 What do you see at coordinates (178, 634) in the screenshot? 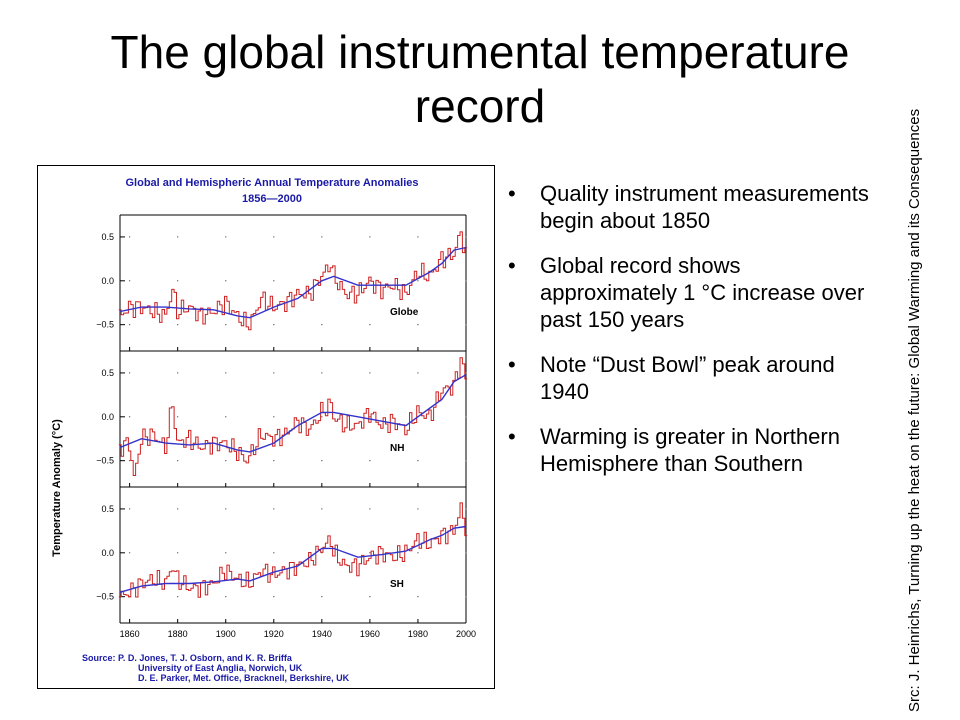
I see `x-tick-label: 1880` at bounding box center [178, 634].